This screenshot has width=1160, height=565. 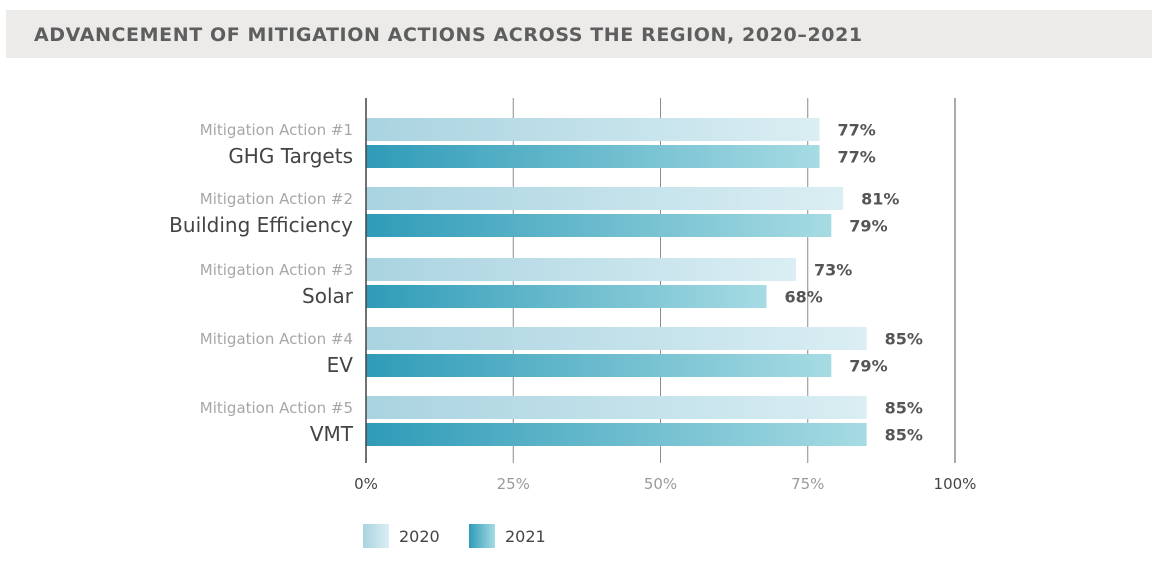 I want to click on legend-swatch-2021, so click(x=482, y=536).